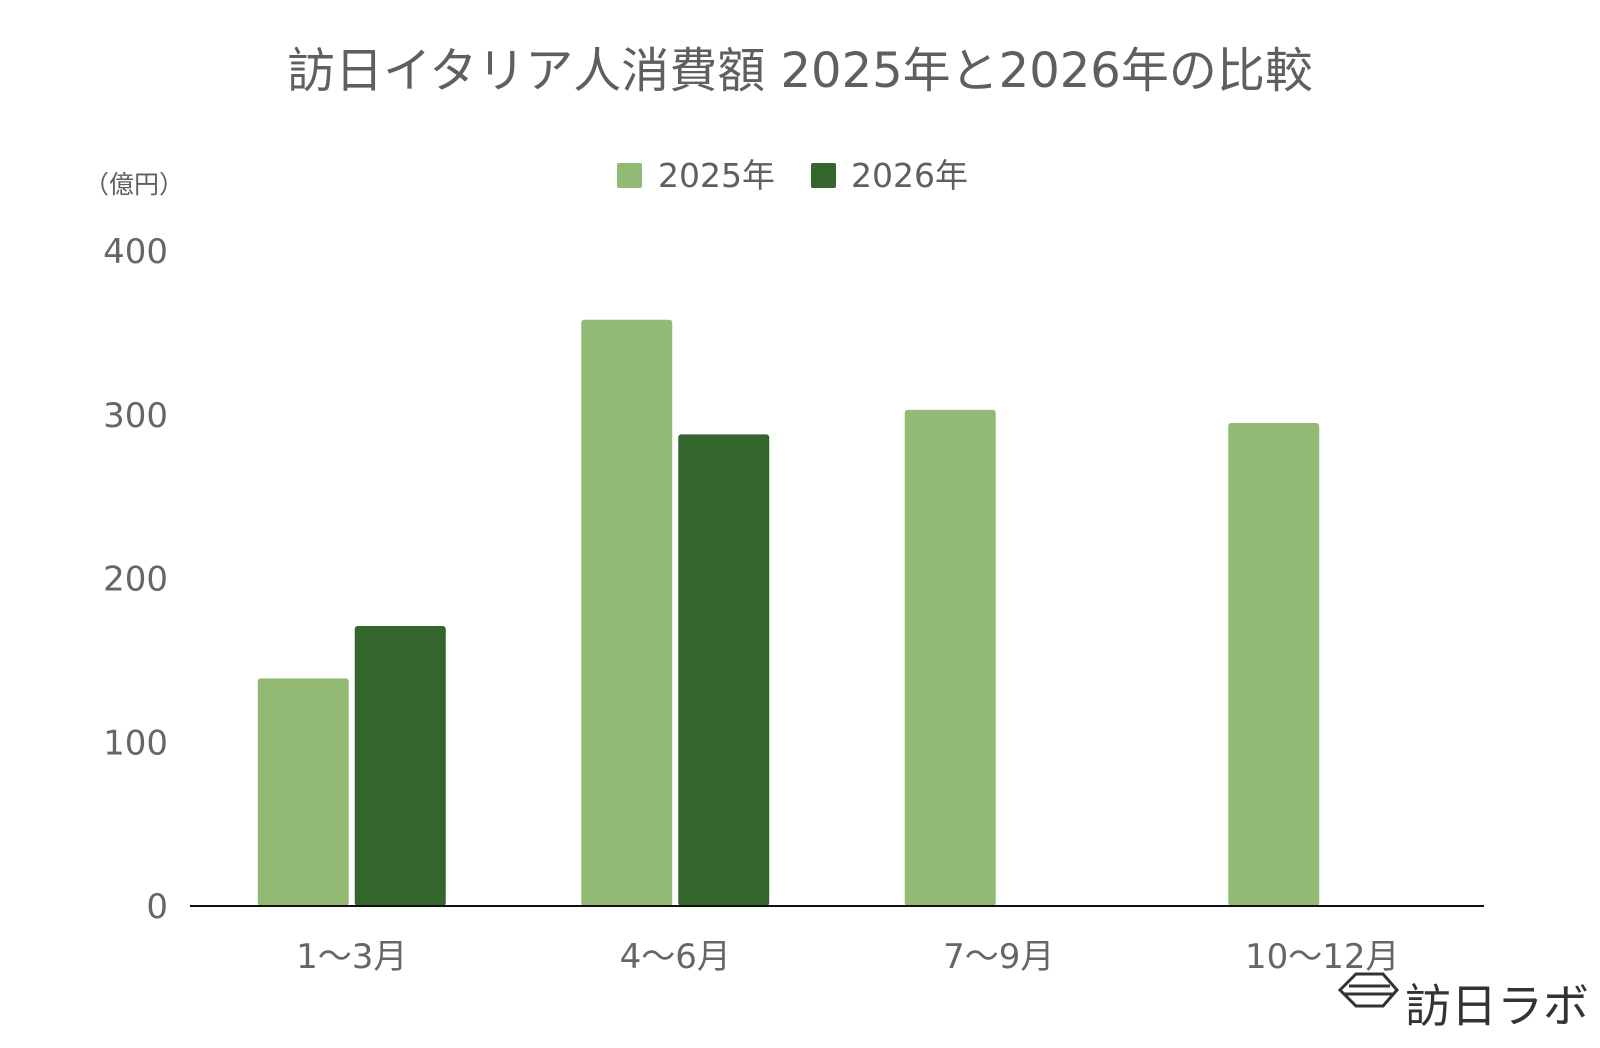  What do you see at coordinates (1368, 990) in the screenshot?
I see `hexagon-logo-icon` at bounding box center [1368, 990].